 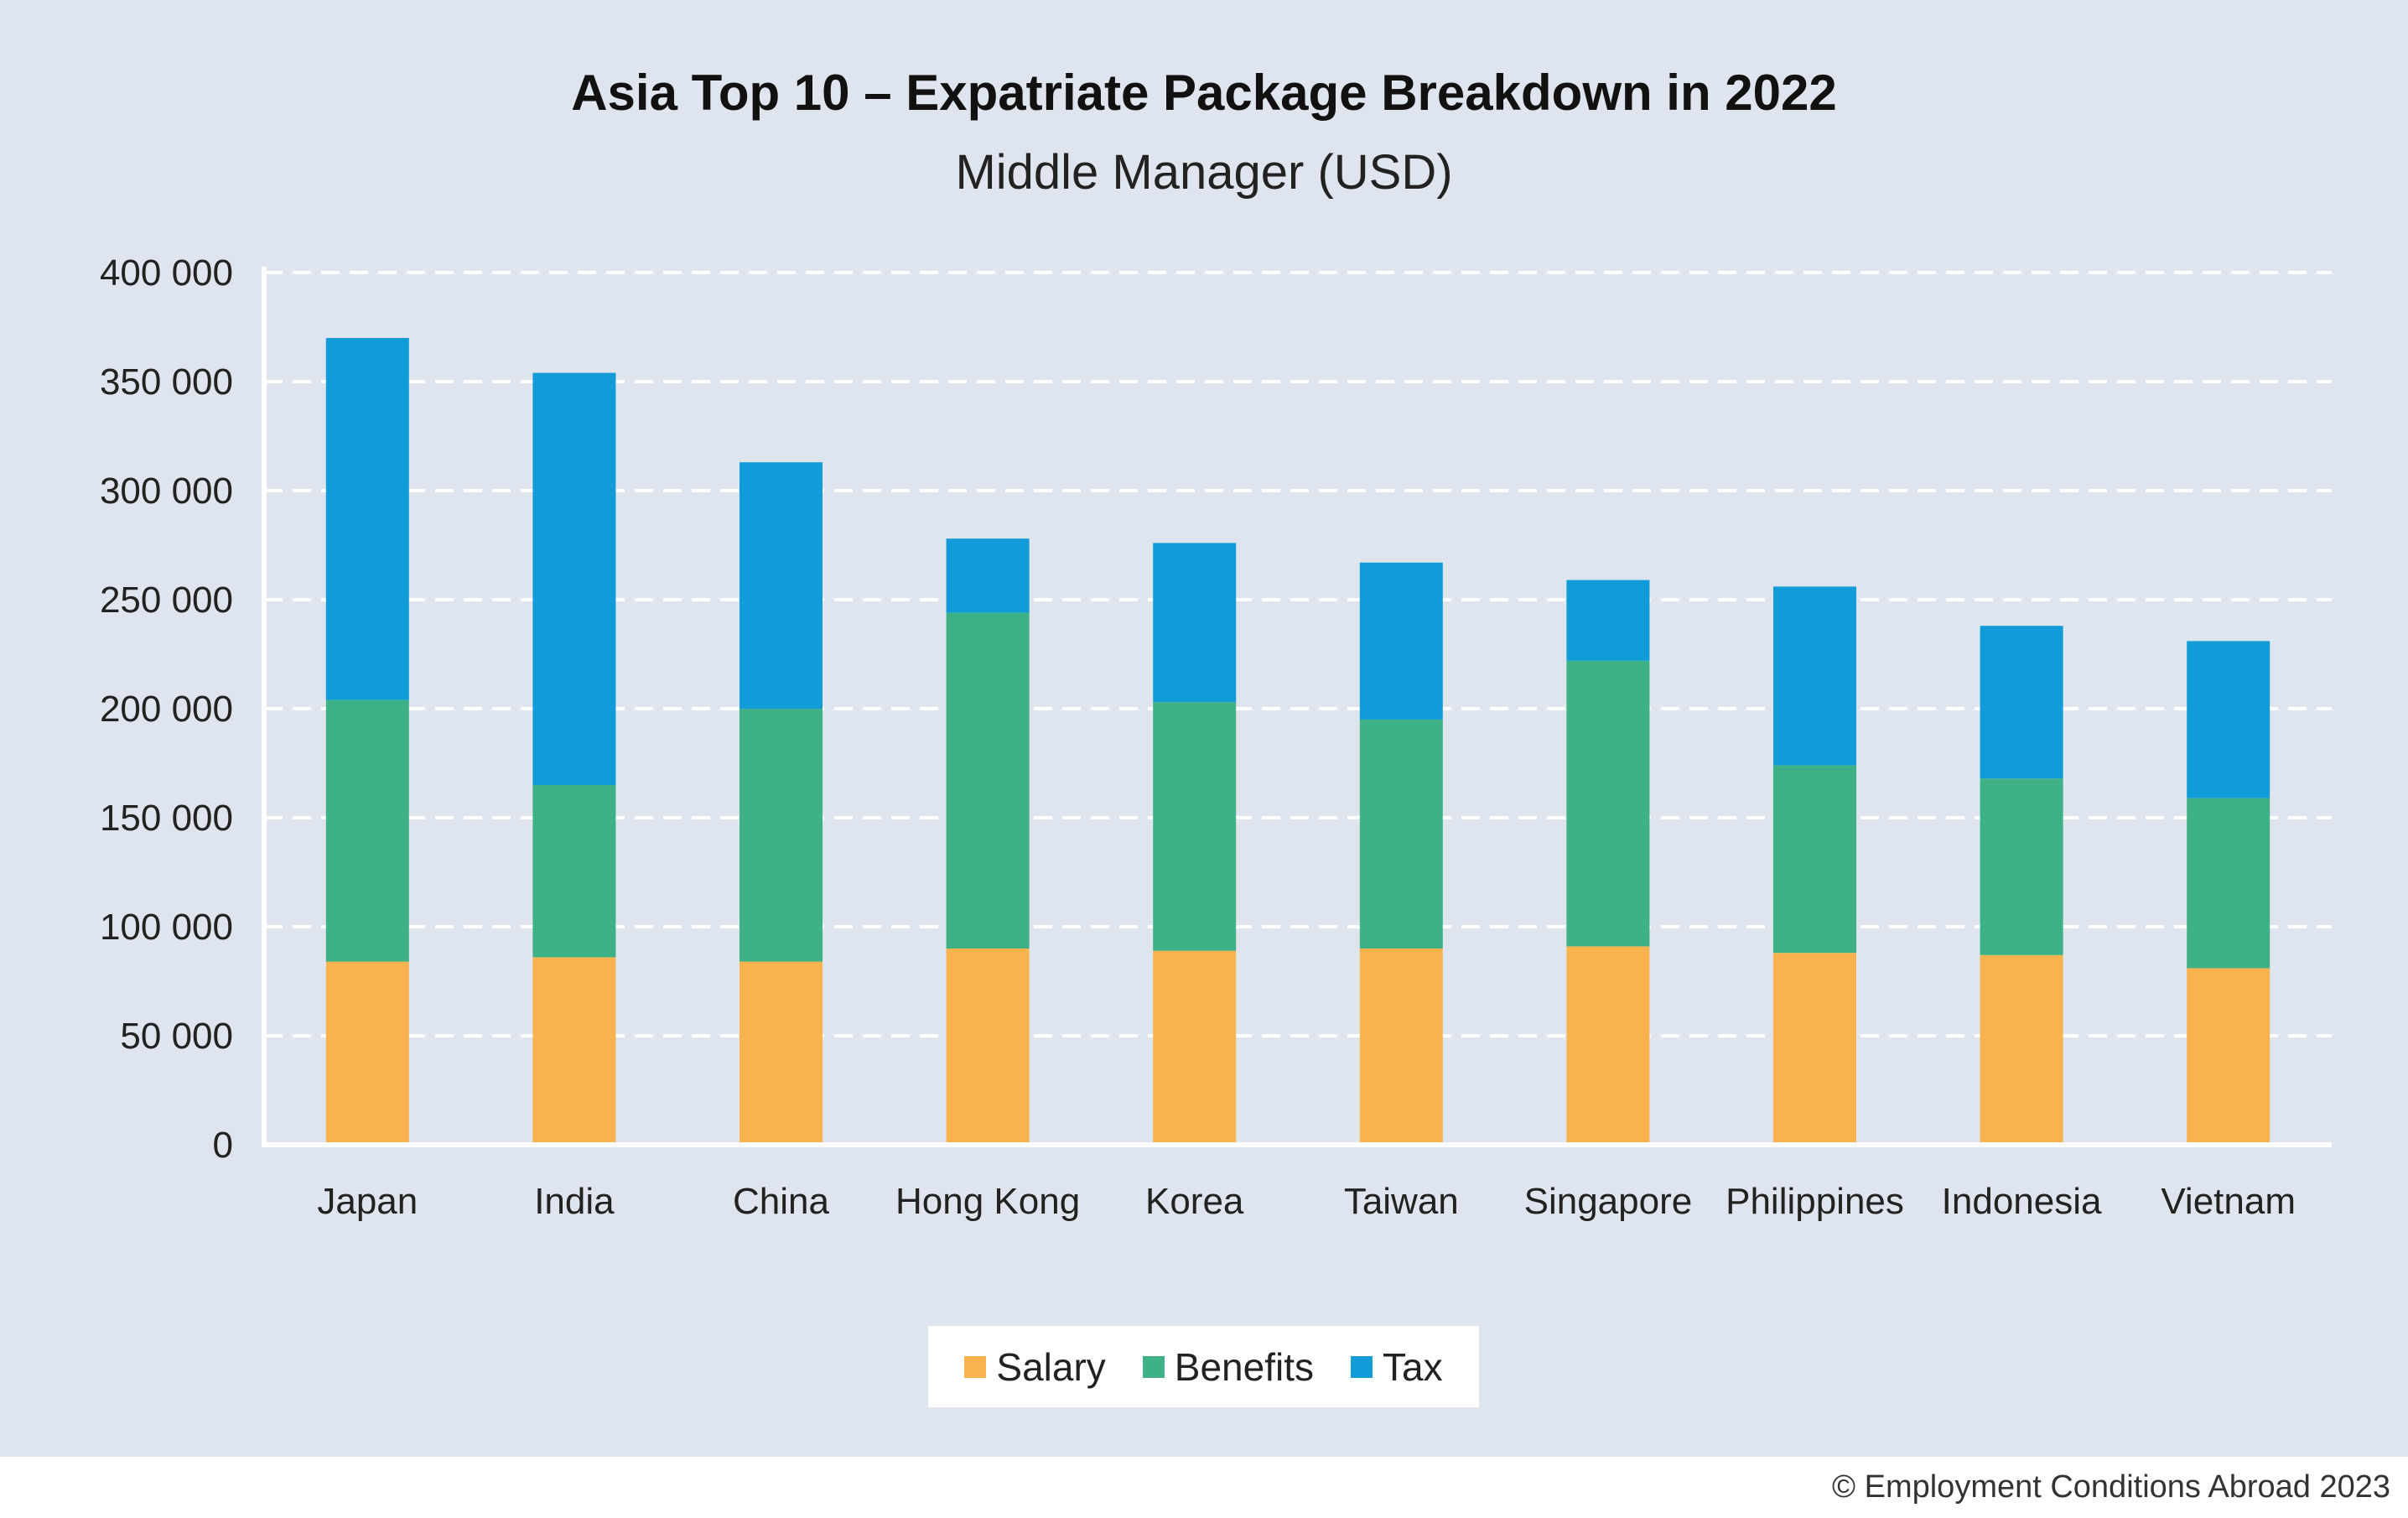 I want to click on x-tick-label: Singapore, so click(x=1608, y=1201).